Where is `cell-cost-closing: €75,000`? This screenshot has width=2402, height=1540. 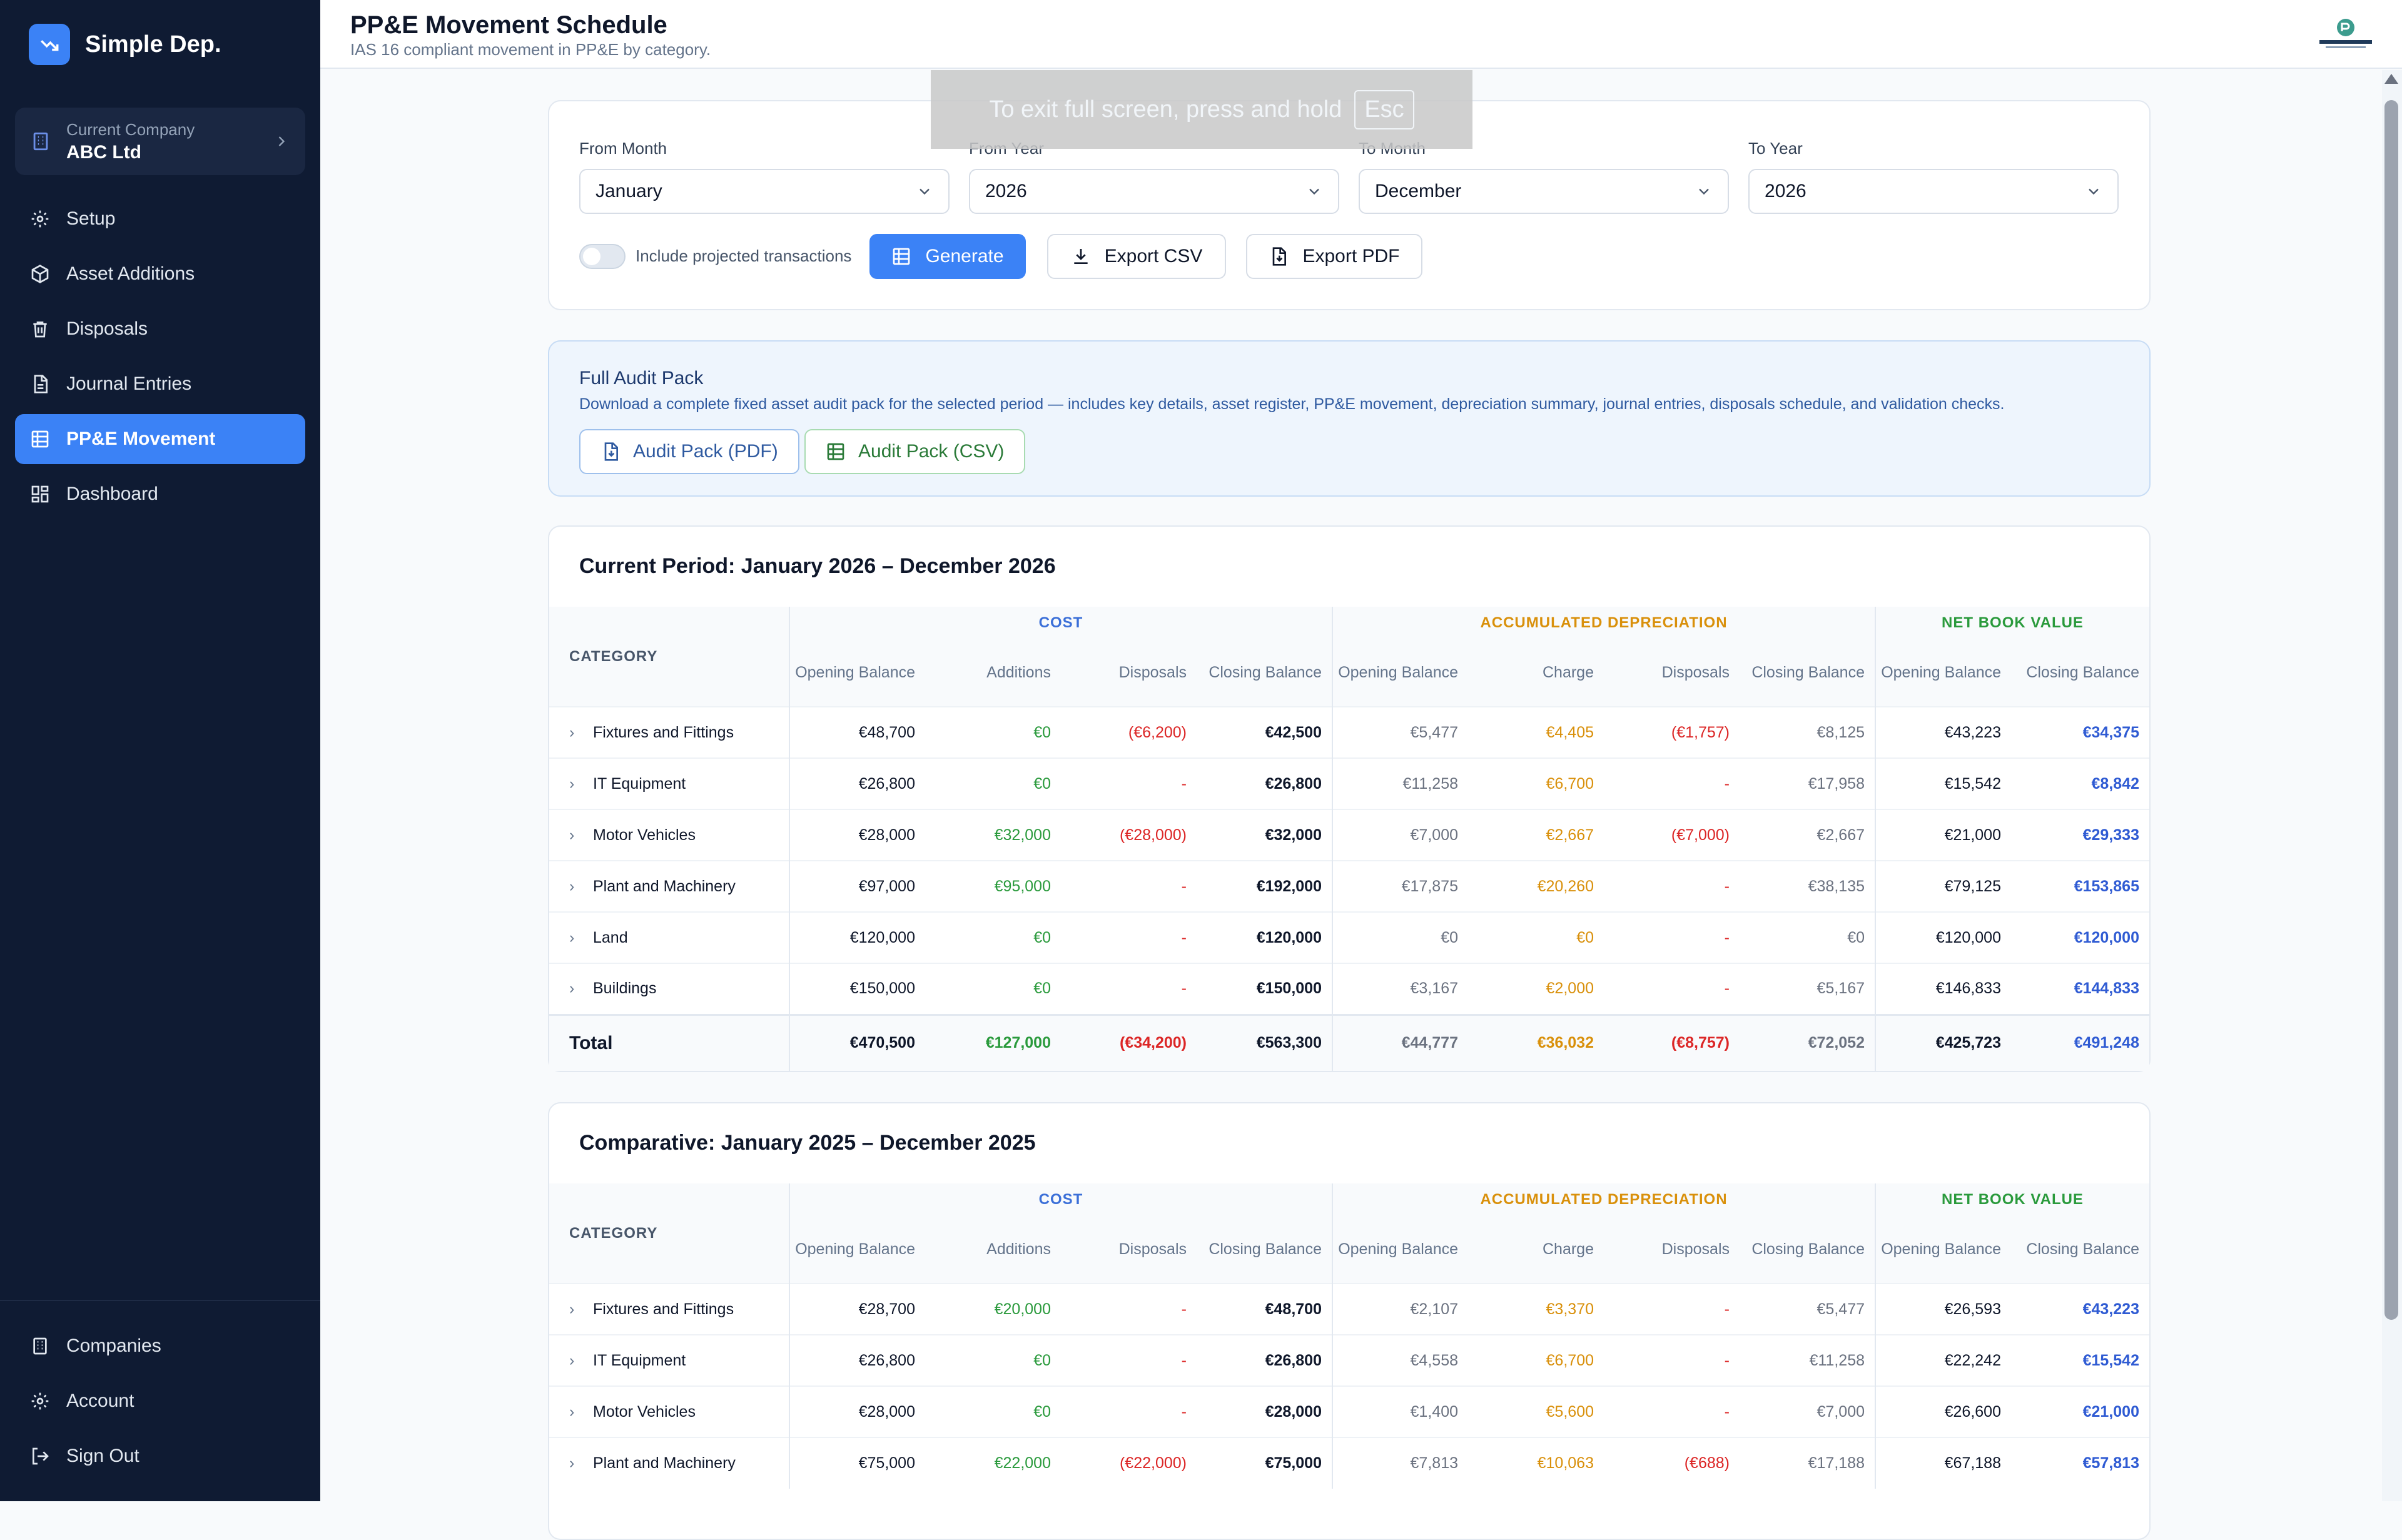 cell-cost-closing: €75,000 is located at coordinates (1265, 1463).